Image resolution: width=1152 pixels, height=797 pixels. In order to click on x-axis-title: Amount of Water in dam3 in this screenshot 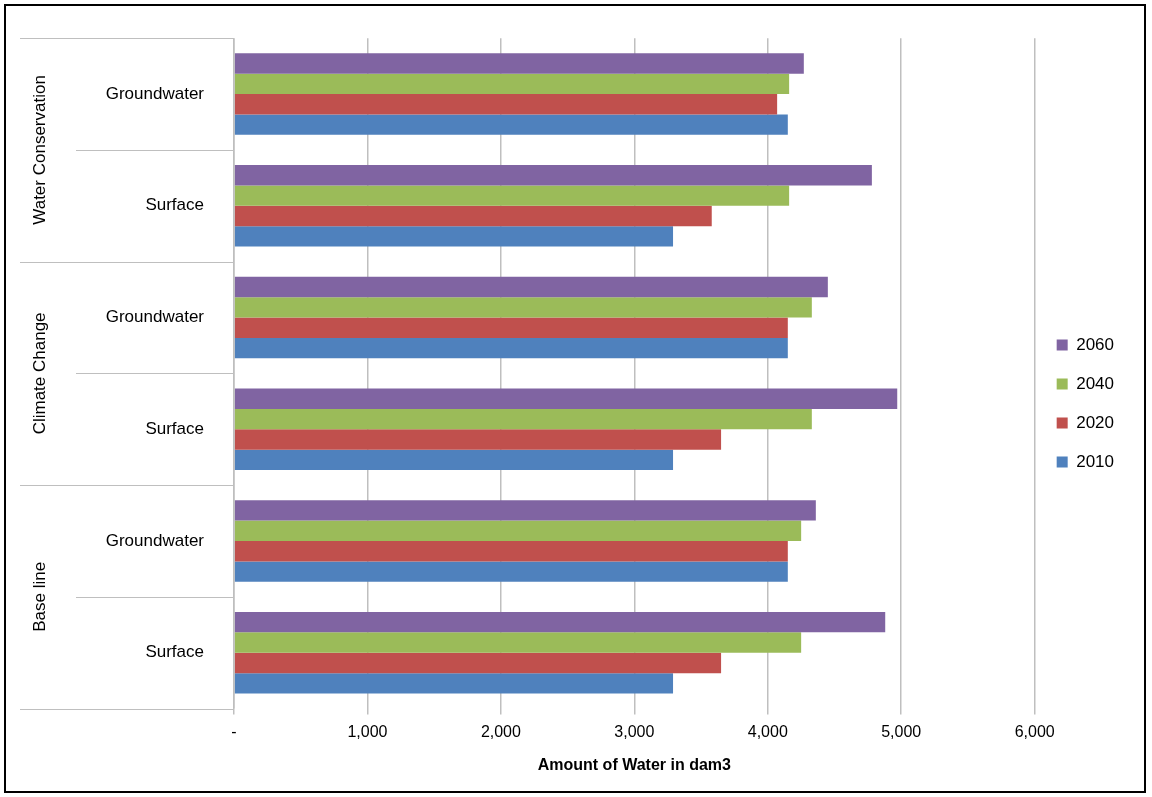, I will do `click(634, 764)`.